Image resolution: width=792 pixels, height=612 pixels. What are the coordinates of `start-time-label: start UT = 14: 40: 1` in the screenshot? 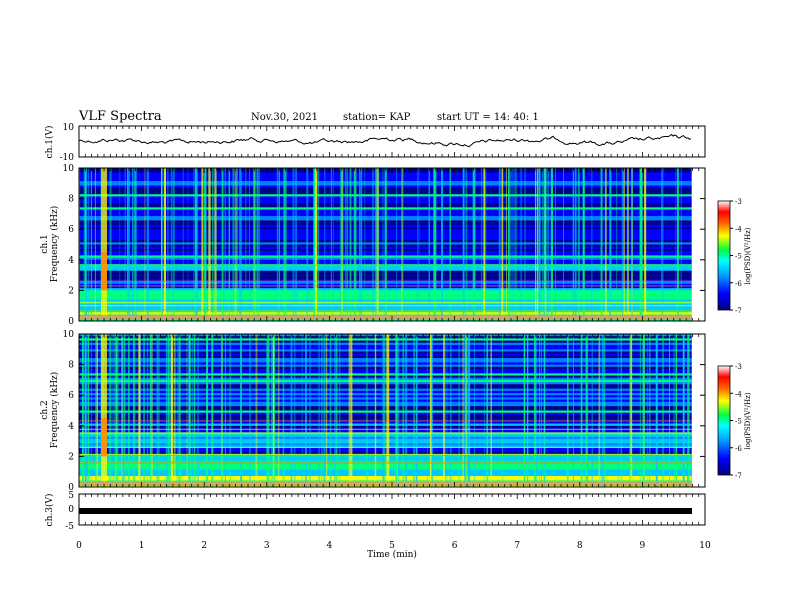 It's located at (488, 117).